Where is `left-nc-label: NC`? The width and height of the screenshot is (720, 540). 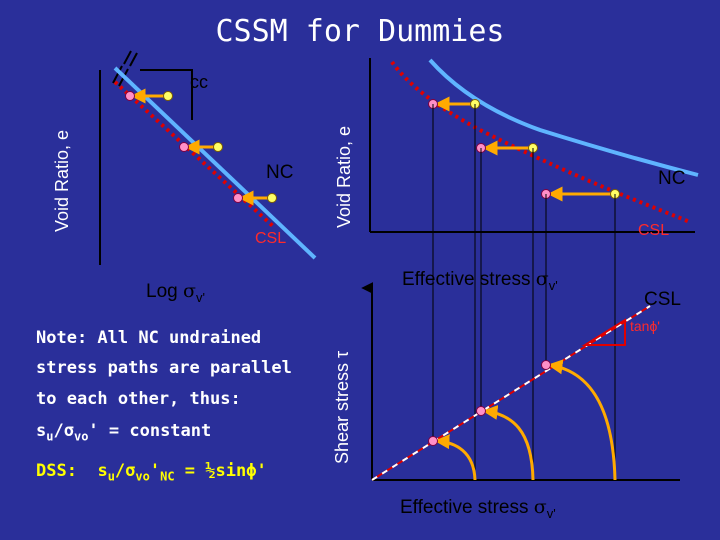
left-nc-label: NC is located at coordinates (280, 172).